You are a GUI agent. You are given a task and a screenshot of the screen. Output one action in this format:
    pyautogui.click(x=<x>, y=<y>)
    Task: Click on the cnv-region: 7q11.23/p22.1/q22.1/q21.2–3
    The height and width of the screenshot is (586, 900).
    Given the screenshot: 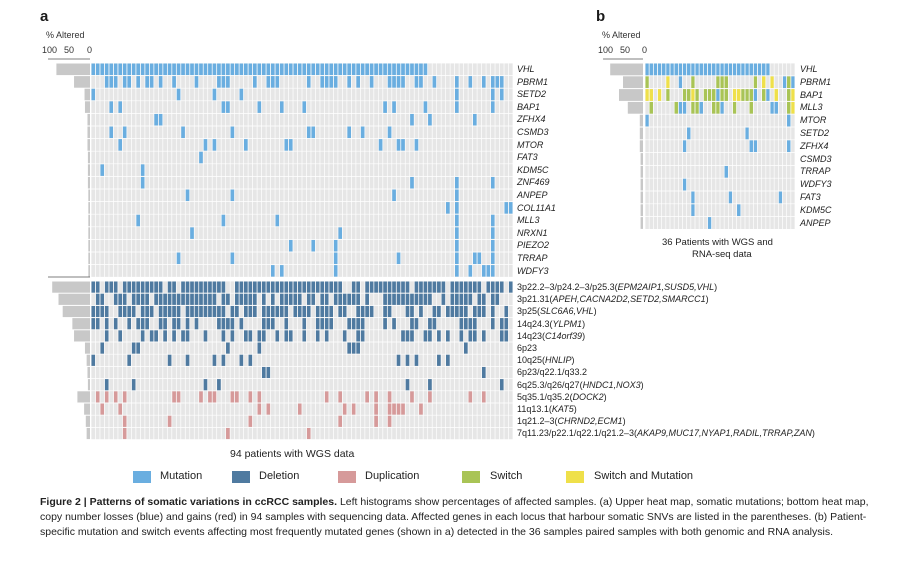 What is the action you would take?
    pyautogui.click(x=575, y=433)
    